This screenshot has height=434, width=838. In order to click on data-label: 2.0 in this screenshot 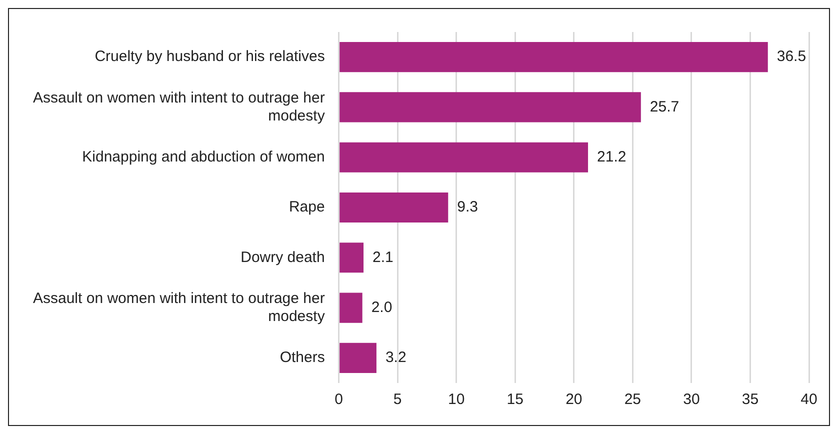, I will do `click(381, 307)`.